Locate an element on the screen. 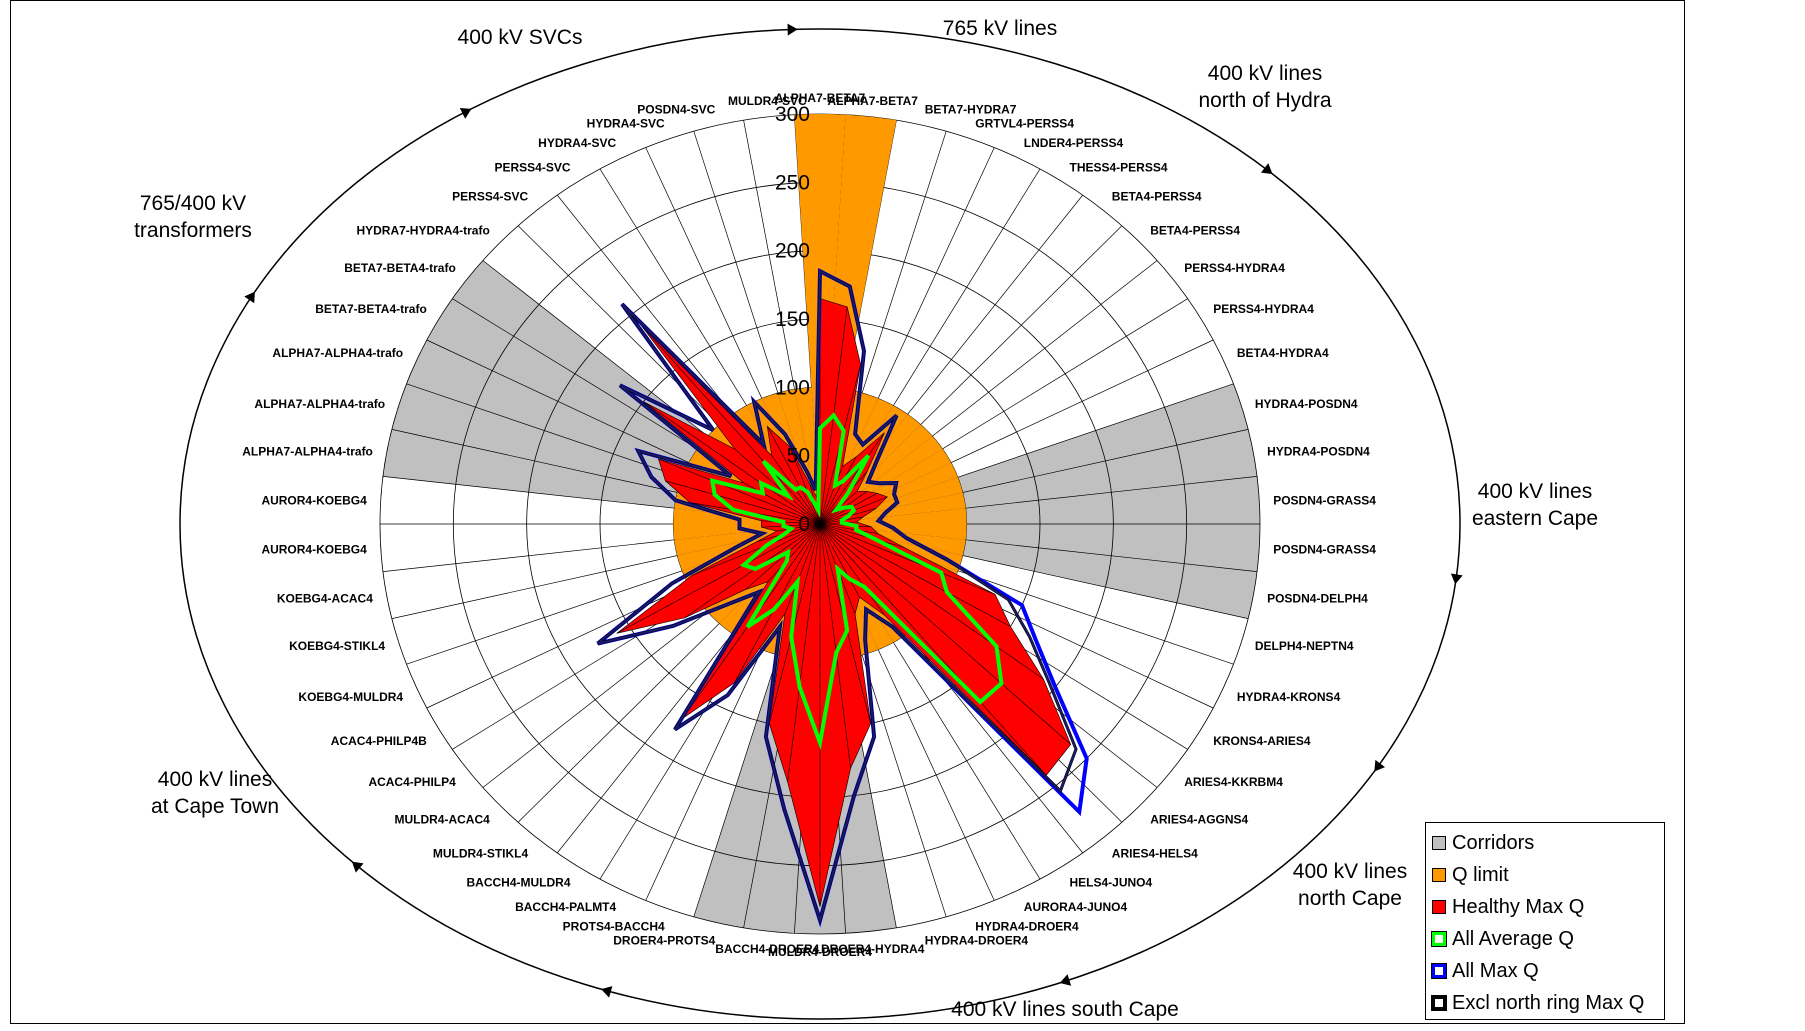 The width and height of the screenshot is (1805, 1031). category-label-48: PERSS4-SVC is located at coordinates (490, 197).